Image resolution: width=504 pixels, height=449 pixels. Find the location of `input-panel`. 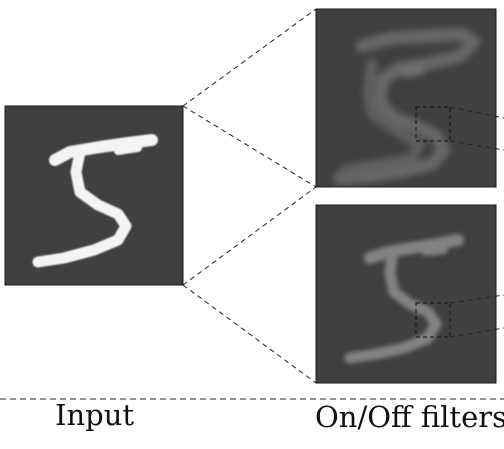

input-panel is located at coordinates (94, 195).